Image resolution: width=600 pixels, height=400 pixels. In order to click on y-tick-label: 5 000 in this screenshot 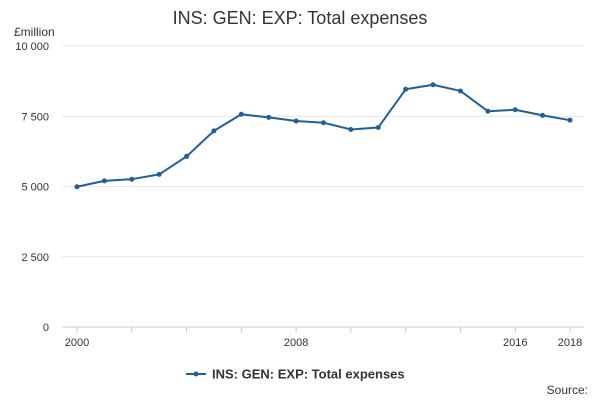, I will do `click(35, 188)`.